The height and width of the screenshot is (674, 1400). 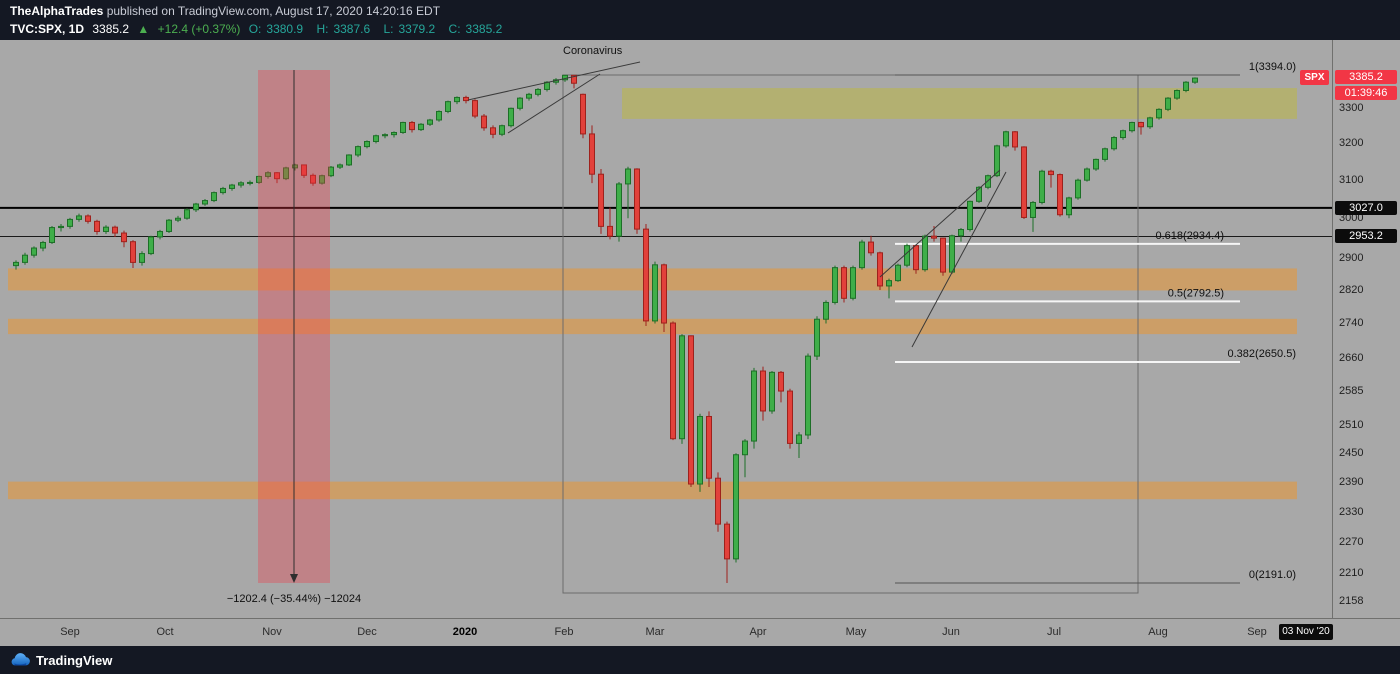 I want to click on price-line-badge-3027: 3027.0, so click(x=1366, y=207).